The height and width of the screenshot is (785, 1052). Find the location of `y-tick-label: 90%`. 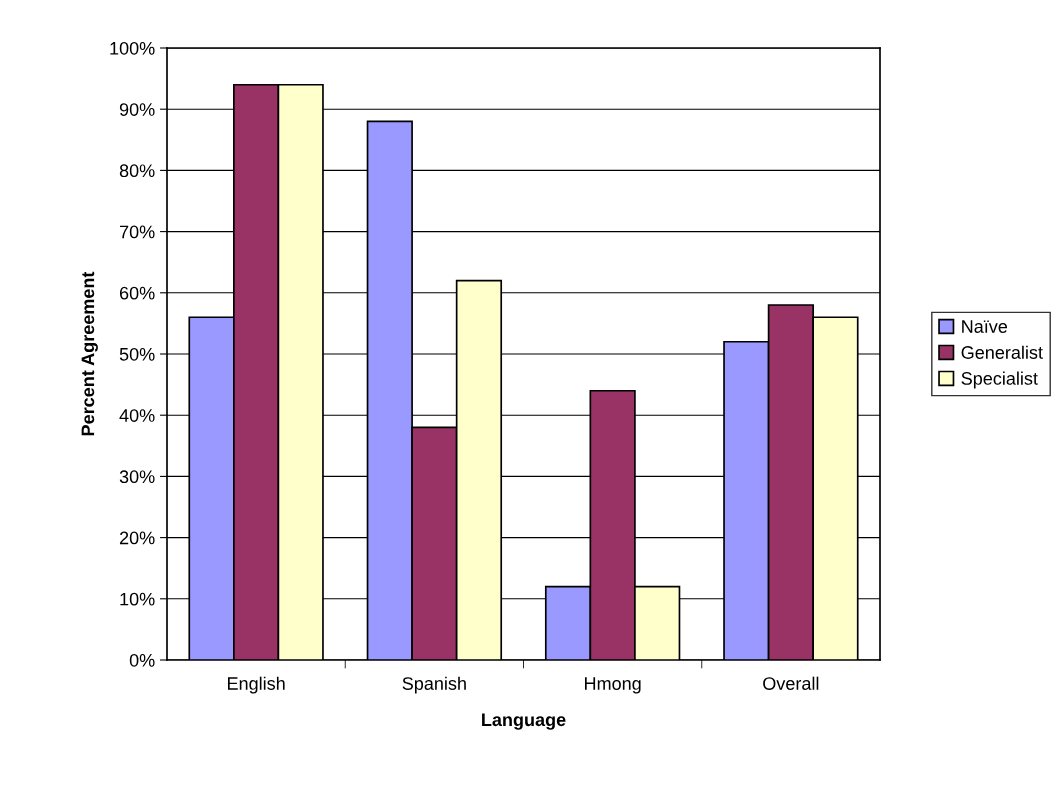

y-tick-label: 90% is located at coordinates (137, 109).